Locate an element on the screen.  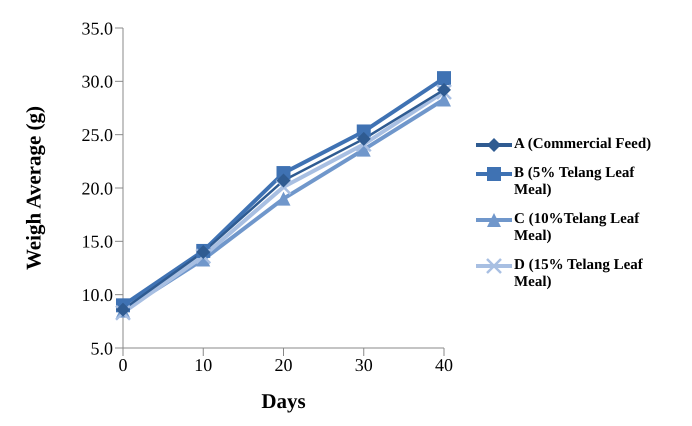
legend-label: D (15% Telang Leaf Meal) is located at coordinates (579, 273).